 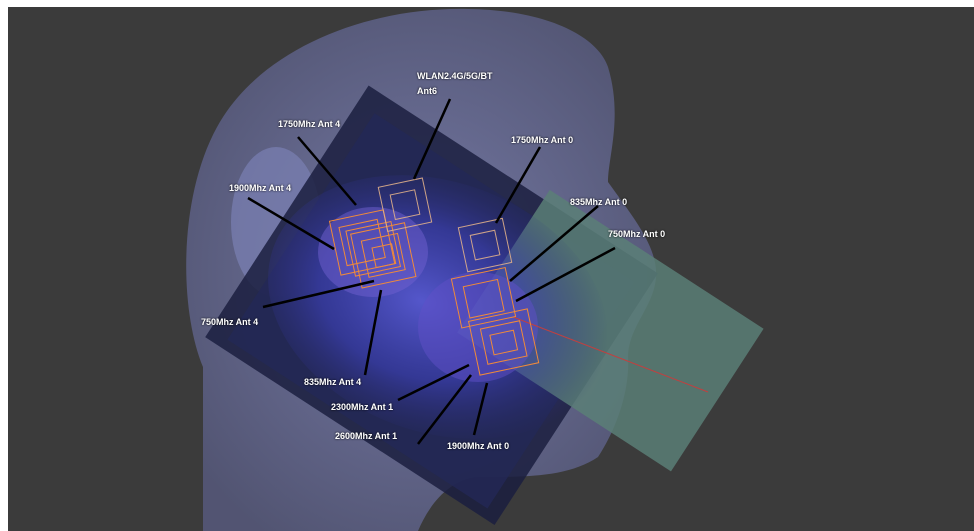 What do you see at coordinates (480, 409) in the screenshot?
I see `leader-1900-ant0` at bounding box center [480, 409].